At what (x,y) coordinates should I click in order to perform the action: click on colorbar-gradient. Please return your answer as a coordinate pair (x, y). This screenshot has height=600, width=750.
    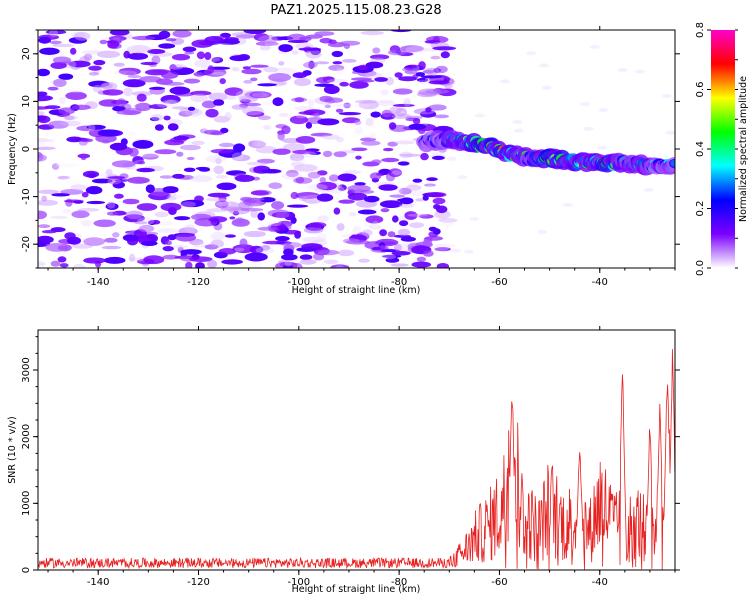
    Looking at the image, I should click on (723, 149).